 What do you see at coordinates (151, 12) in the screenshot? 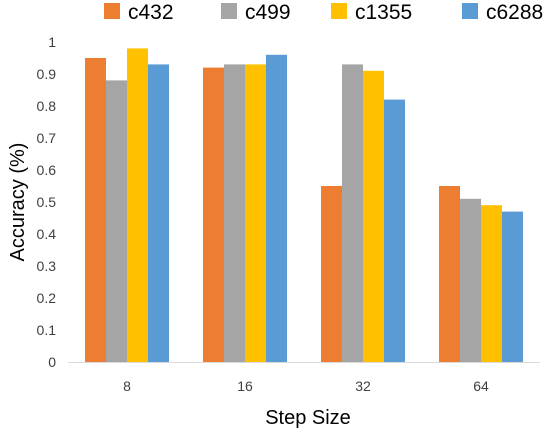
I see `legend-label-c432: c432` at bounding box center [151, 12].